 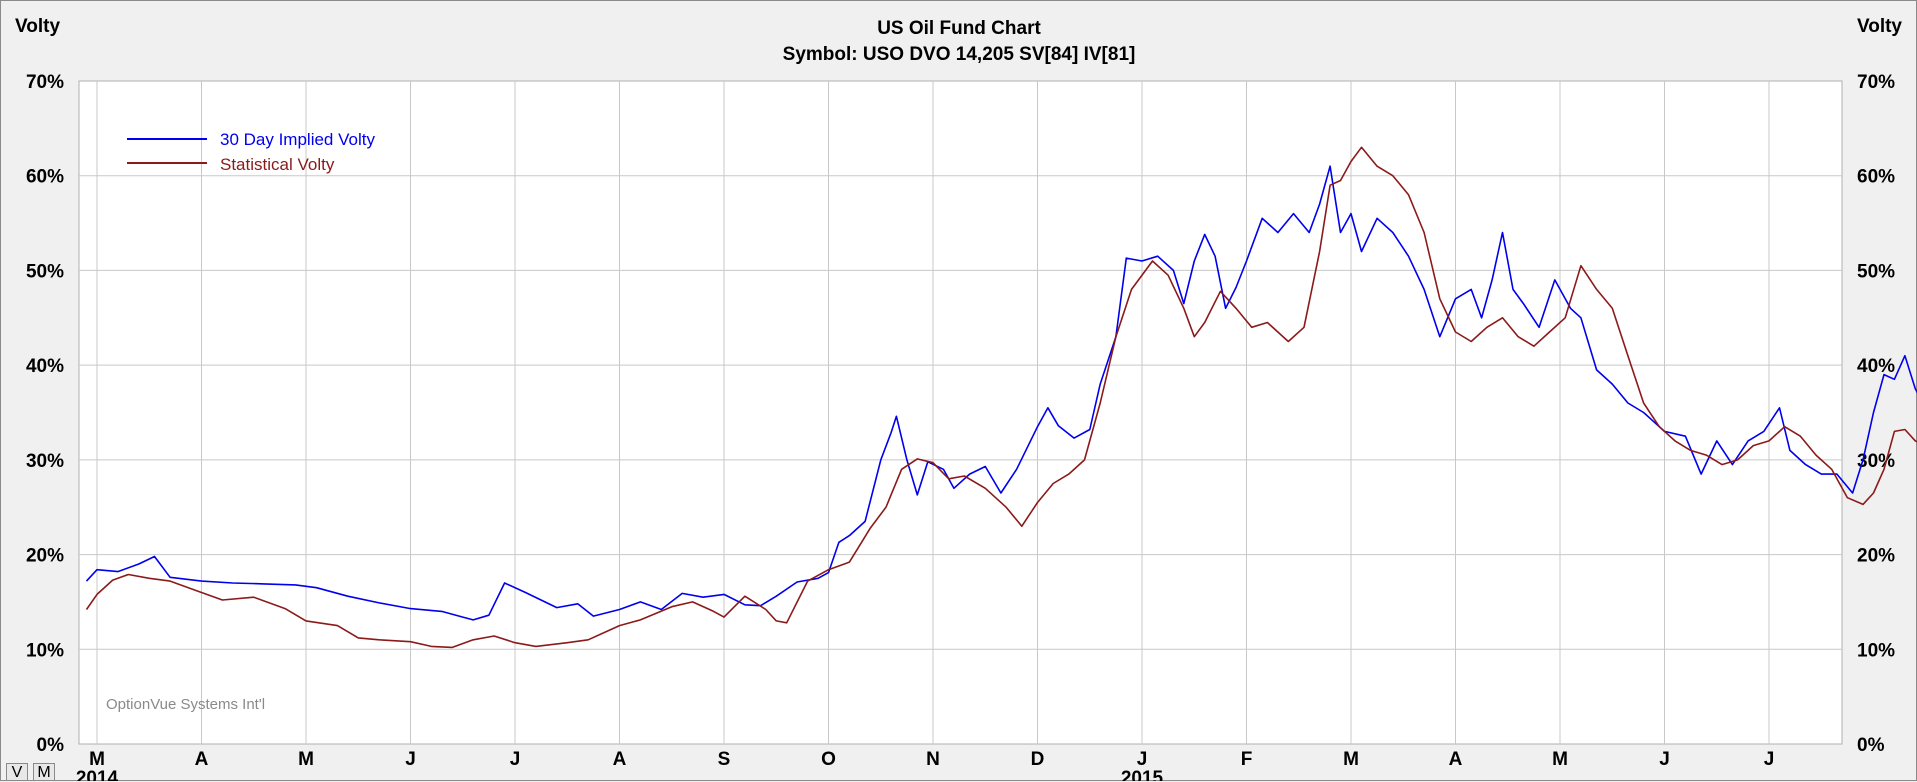 I want to click on x-month-label: O, so click(x=828, y=759).